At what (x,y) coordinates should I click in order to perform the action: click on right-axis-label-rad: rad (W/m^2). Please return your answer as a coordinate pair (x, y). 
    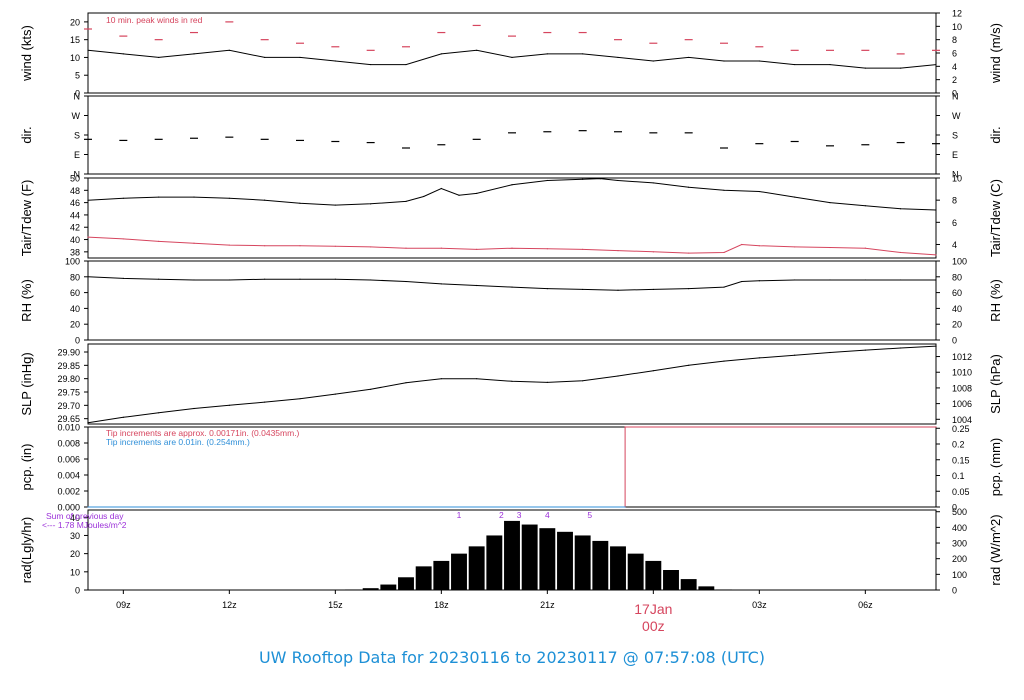
    Looking at the image, I should click on (995, 549).